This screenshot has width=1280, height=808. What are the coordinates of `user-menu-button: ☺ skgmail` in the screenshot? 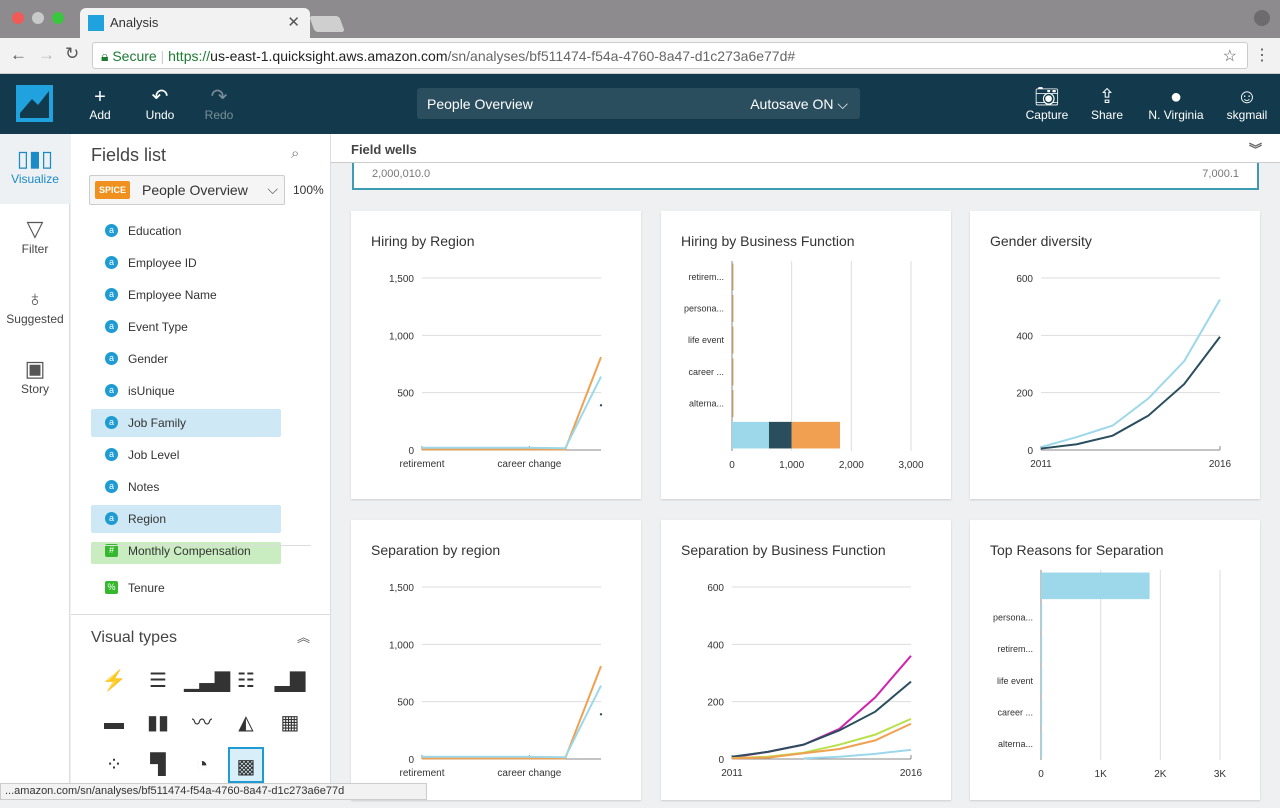 It's located at (1247, 104).